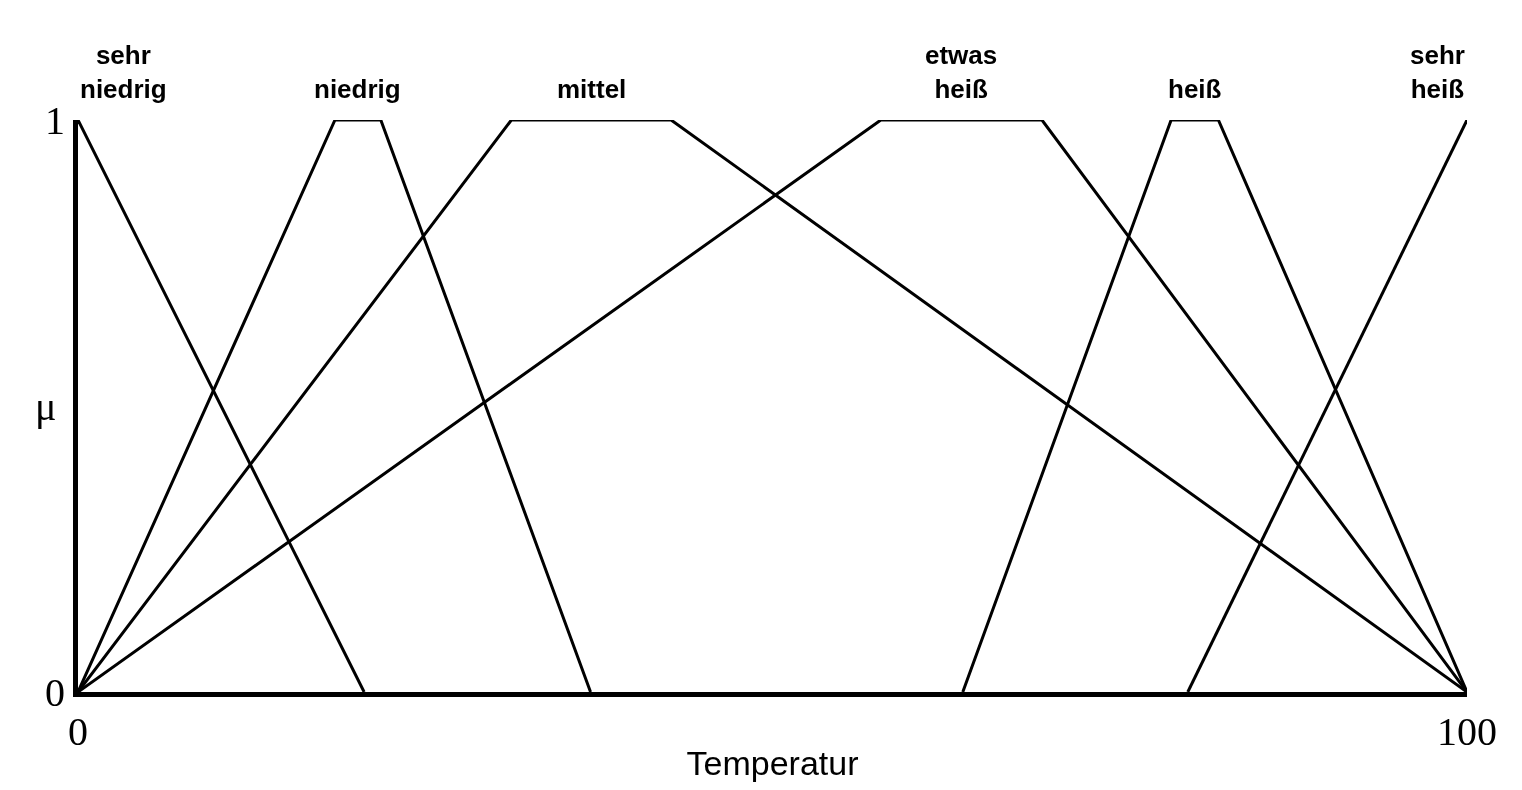 This screenshot has width=1522, height=790. What do you see at coordinates (55, 120) in the screenshot?
I see `y-tick-label: 1` at bounding box center [55, 120].